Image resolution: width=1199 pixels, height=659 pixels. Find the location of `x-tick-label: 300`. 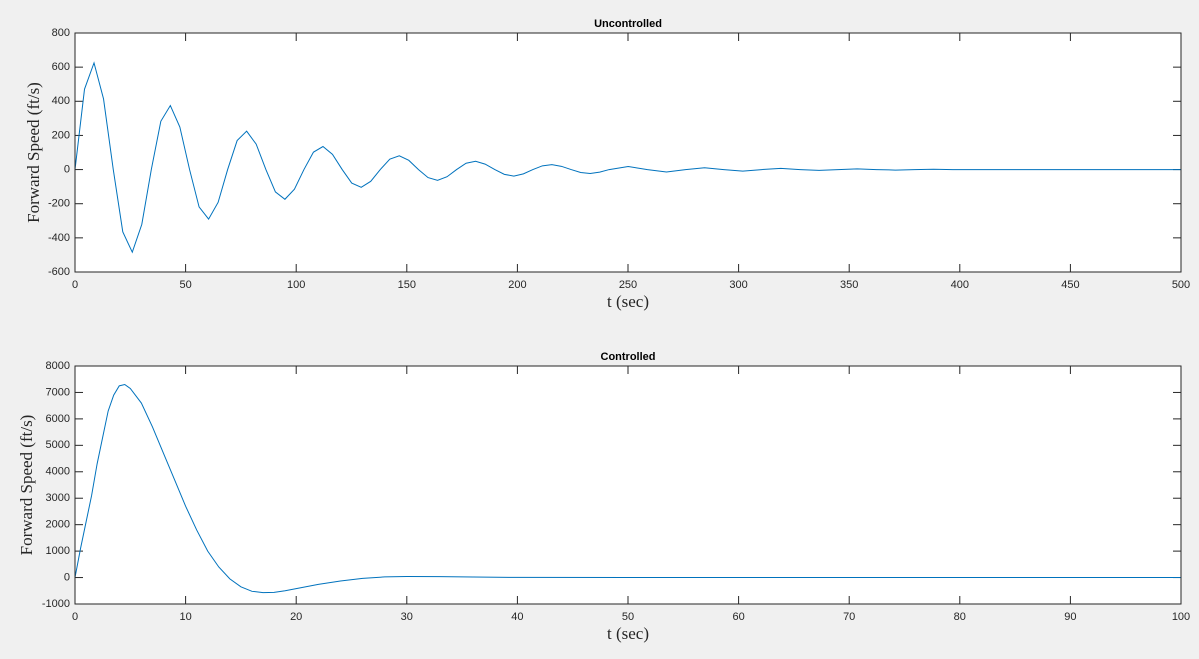

x-tick-label: 300 is located at coordinates (738, 285).